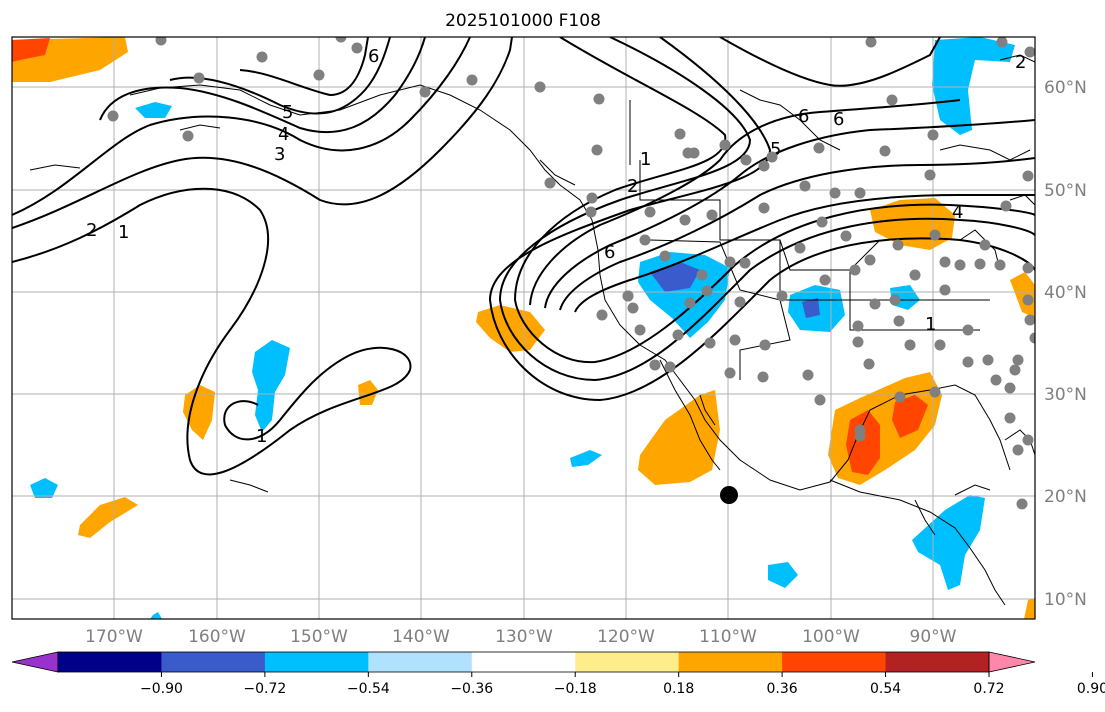 The height and width of the screenshot is (712, 1105). Describe the element at coordinates (575, 689) in the screenshot. I see `colorbar-tick-label: −0.18` at that location.